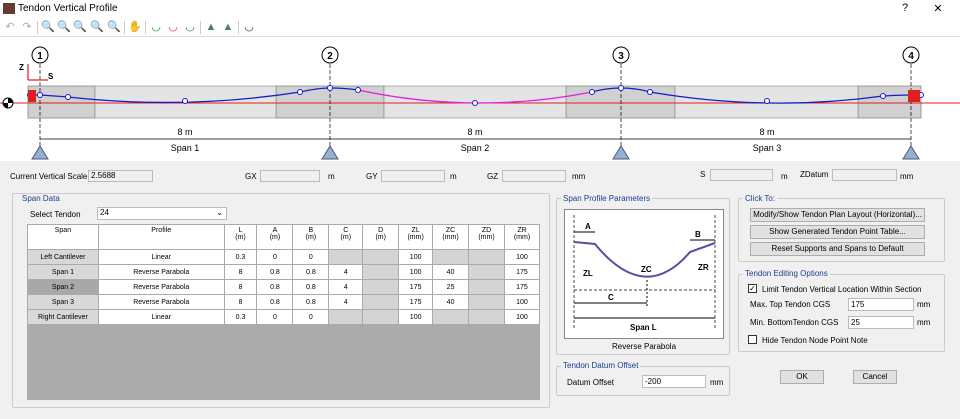 Image resolution: width=960 pixels, height=419 pixels. Describe the element at coordinates (475, 55) in the screenshot. I see `support-markers: 1 2 3 4` at that location.